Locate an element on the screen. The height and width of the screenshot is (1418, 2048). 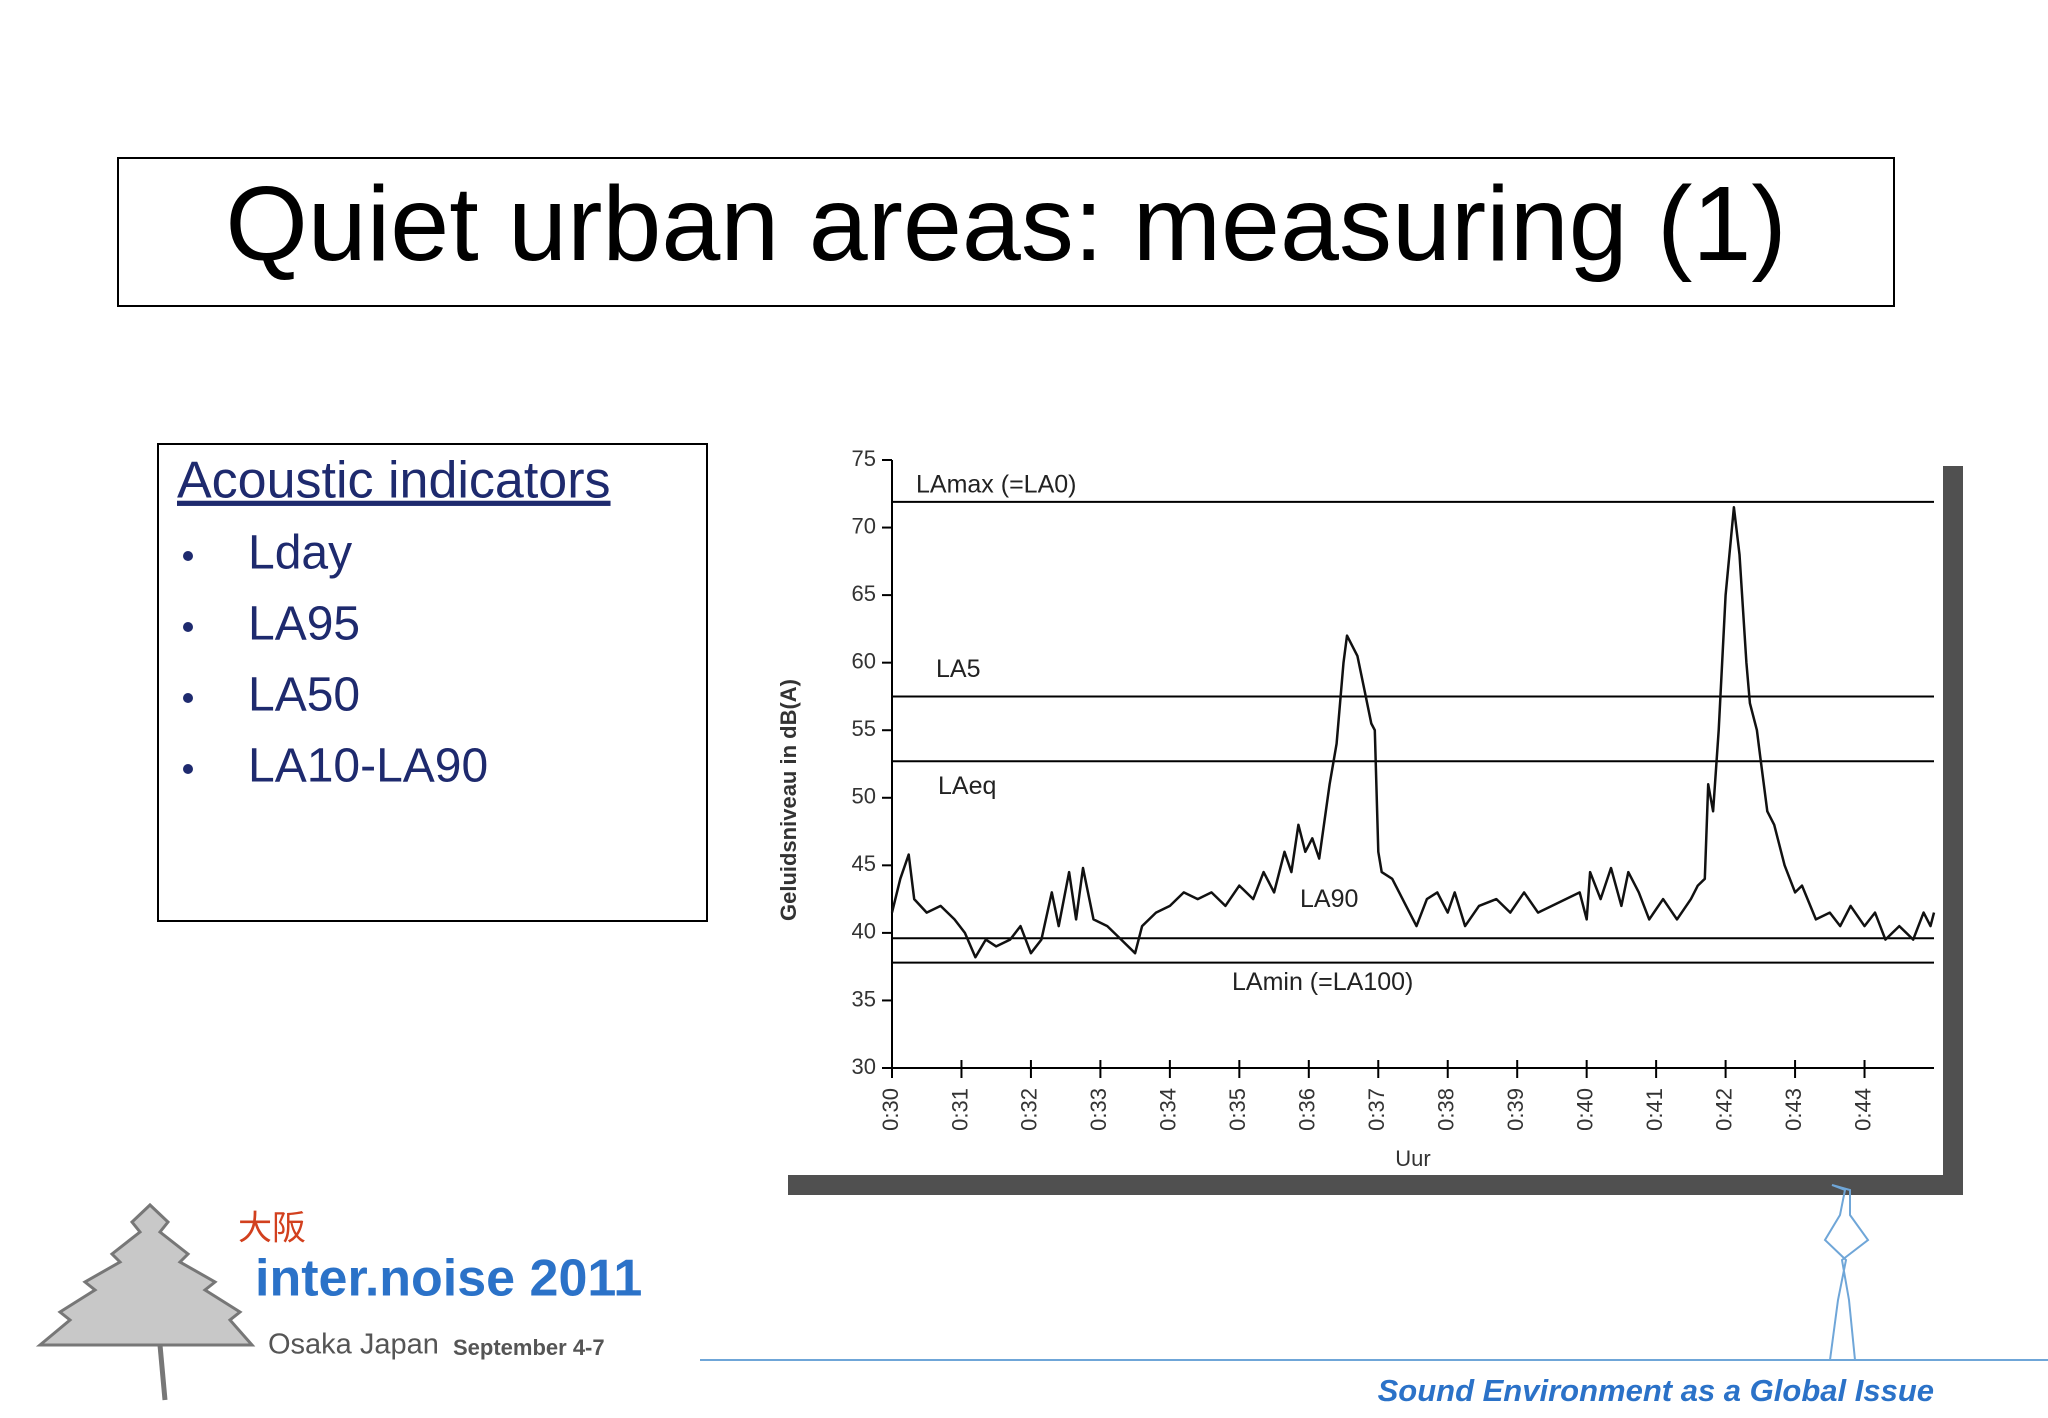
bullet-text: LA95 is located at coordinates (304, 624).